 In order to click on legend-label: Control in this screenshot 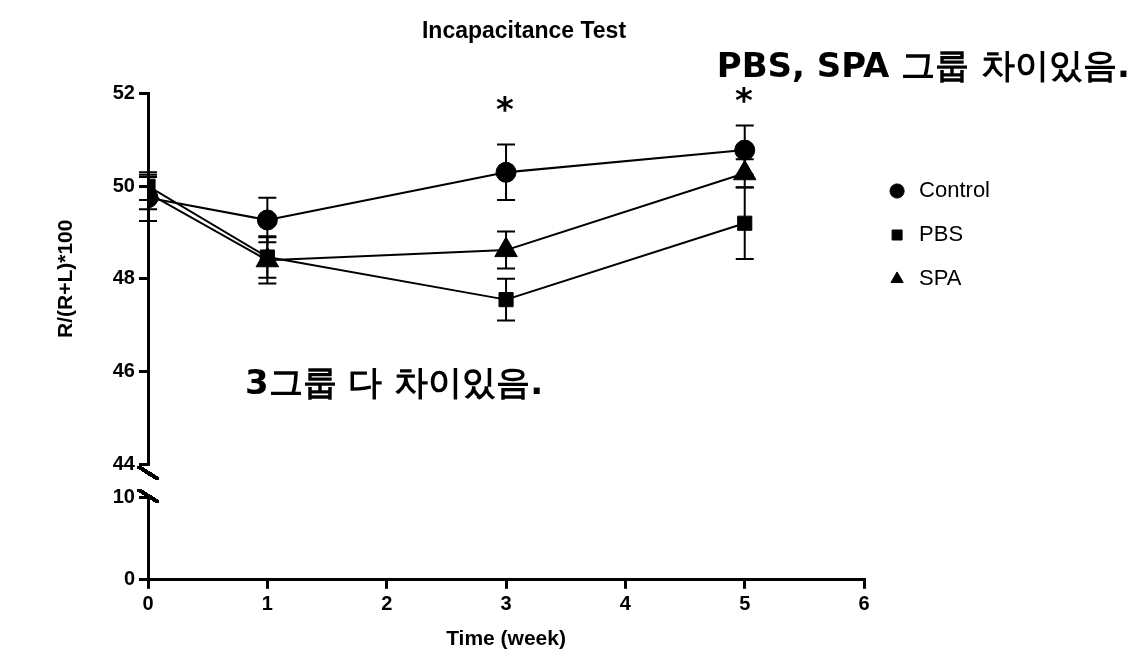, I will do `click(954, 190)`.